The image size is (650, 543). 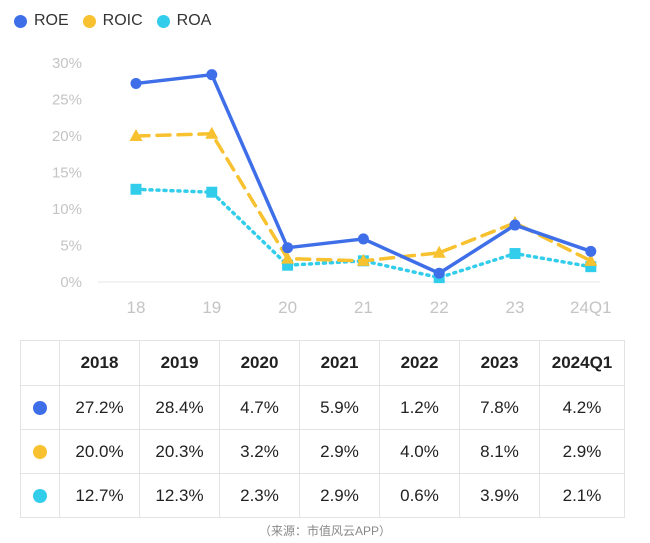 What do you see at coordinates (194, 20) in the screenshot?
I see `legend-roa-label: ROA` at bounding box center [194, 20].